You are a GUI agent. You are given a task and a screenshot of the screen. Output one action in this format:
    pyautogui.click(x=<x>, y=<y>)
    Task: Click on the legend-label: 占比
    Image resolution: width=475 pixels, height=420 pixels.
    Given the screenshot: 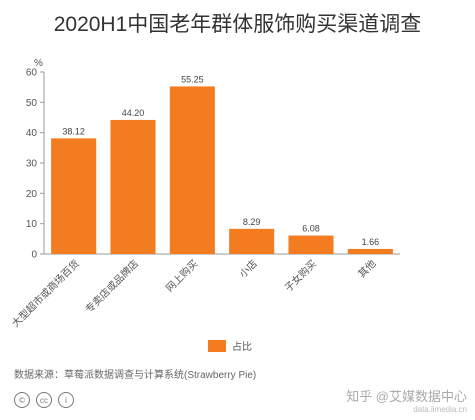 What is the action you would take?
    pyautogui.click(x=242, y=346)
    